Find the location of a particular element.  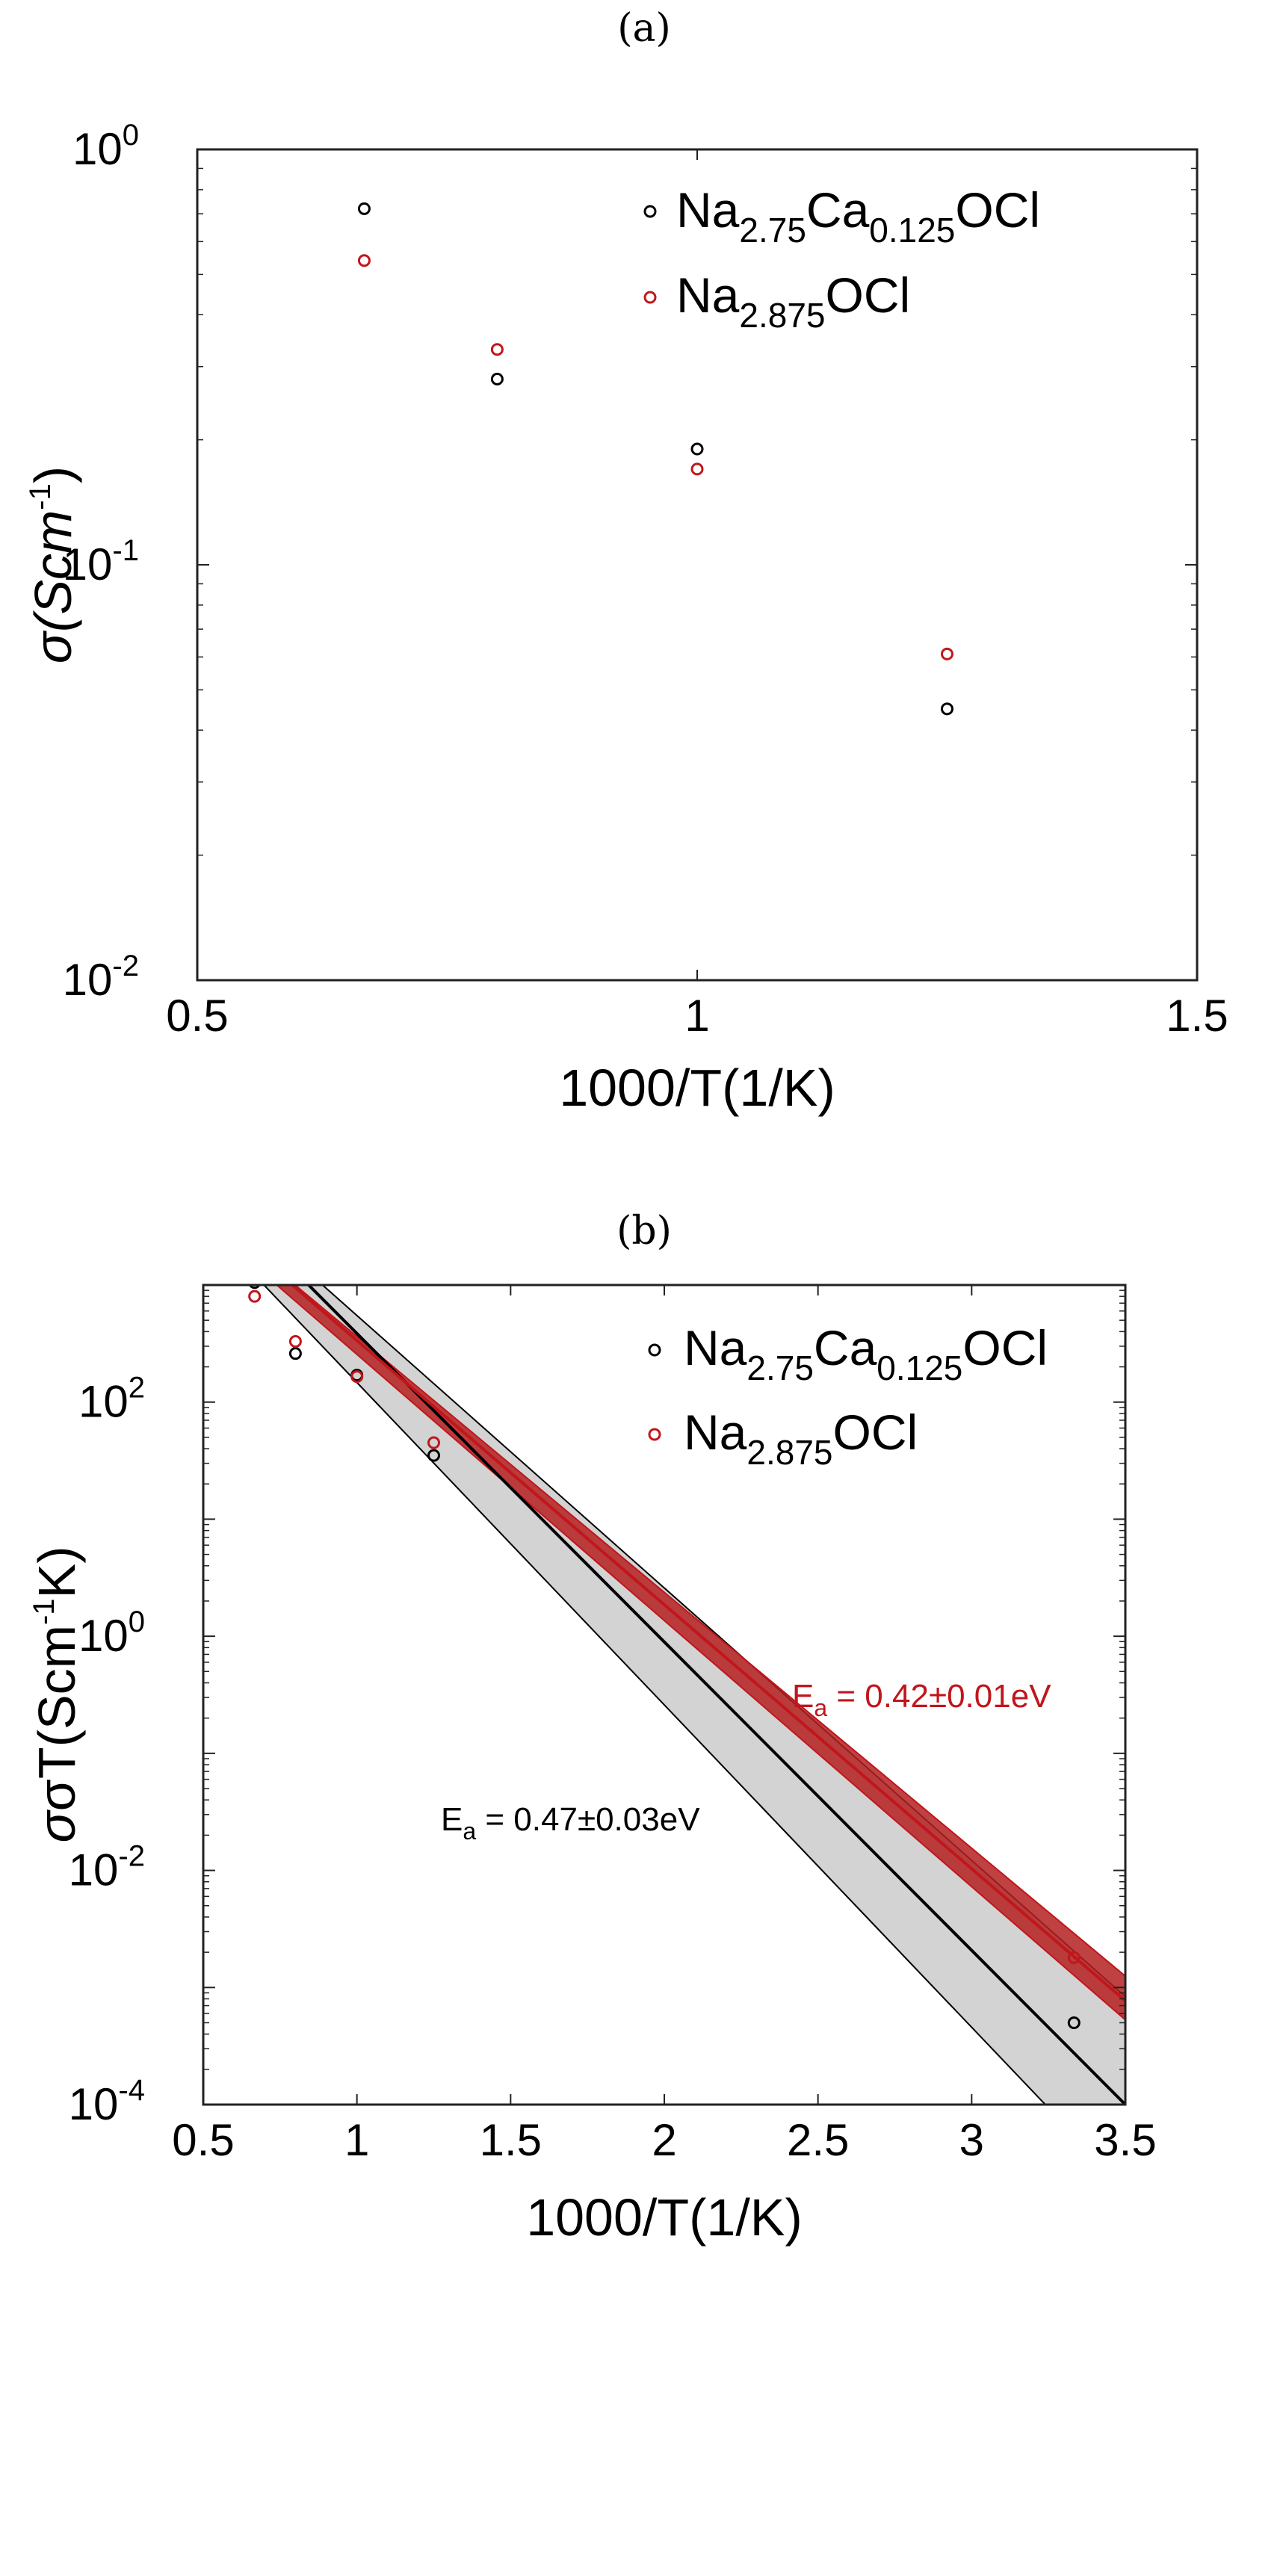

chart-b-y-axis-title-sigma: σ is located at coordinates (57, 1826).